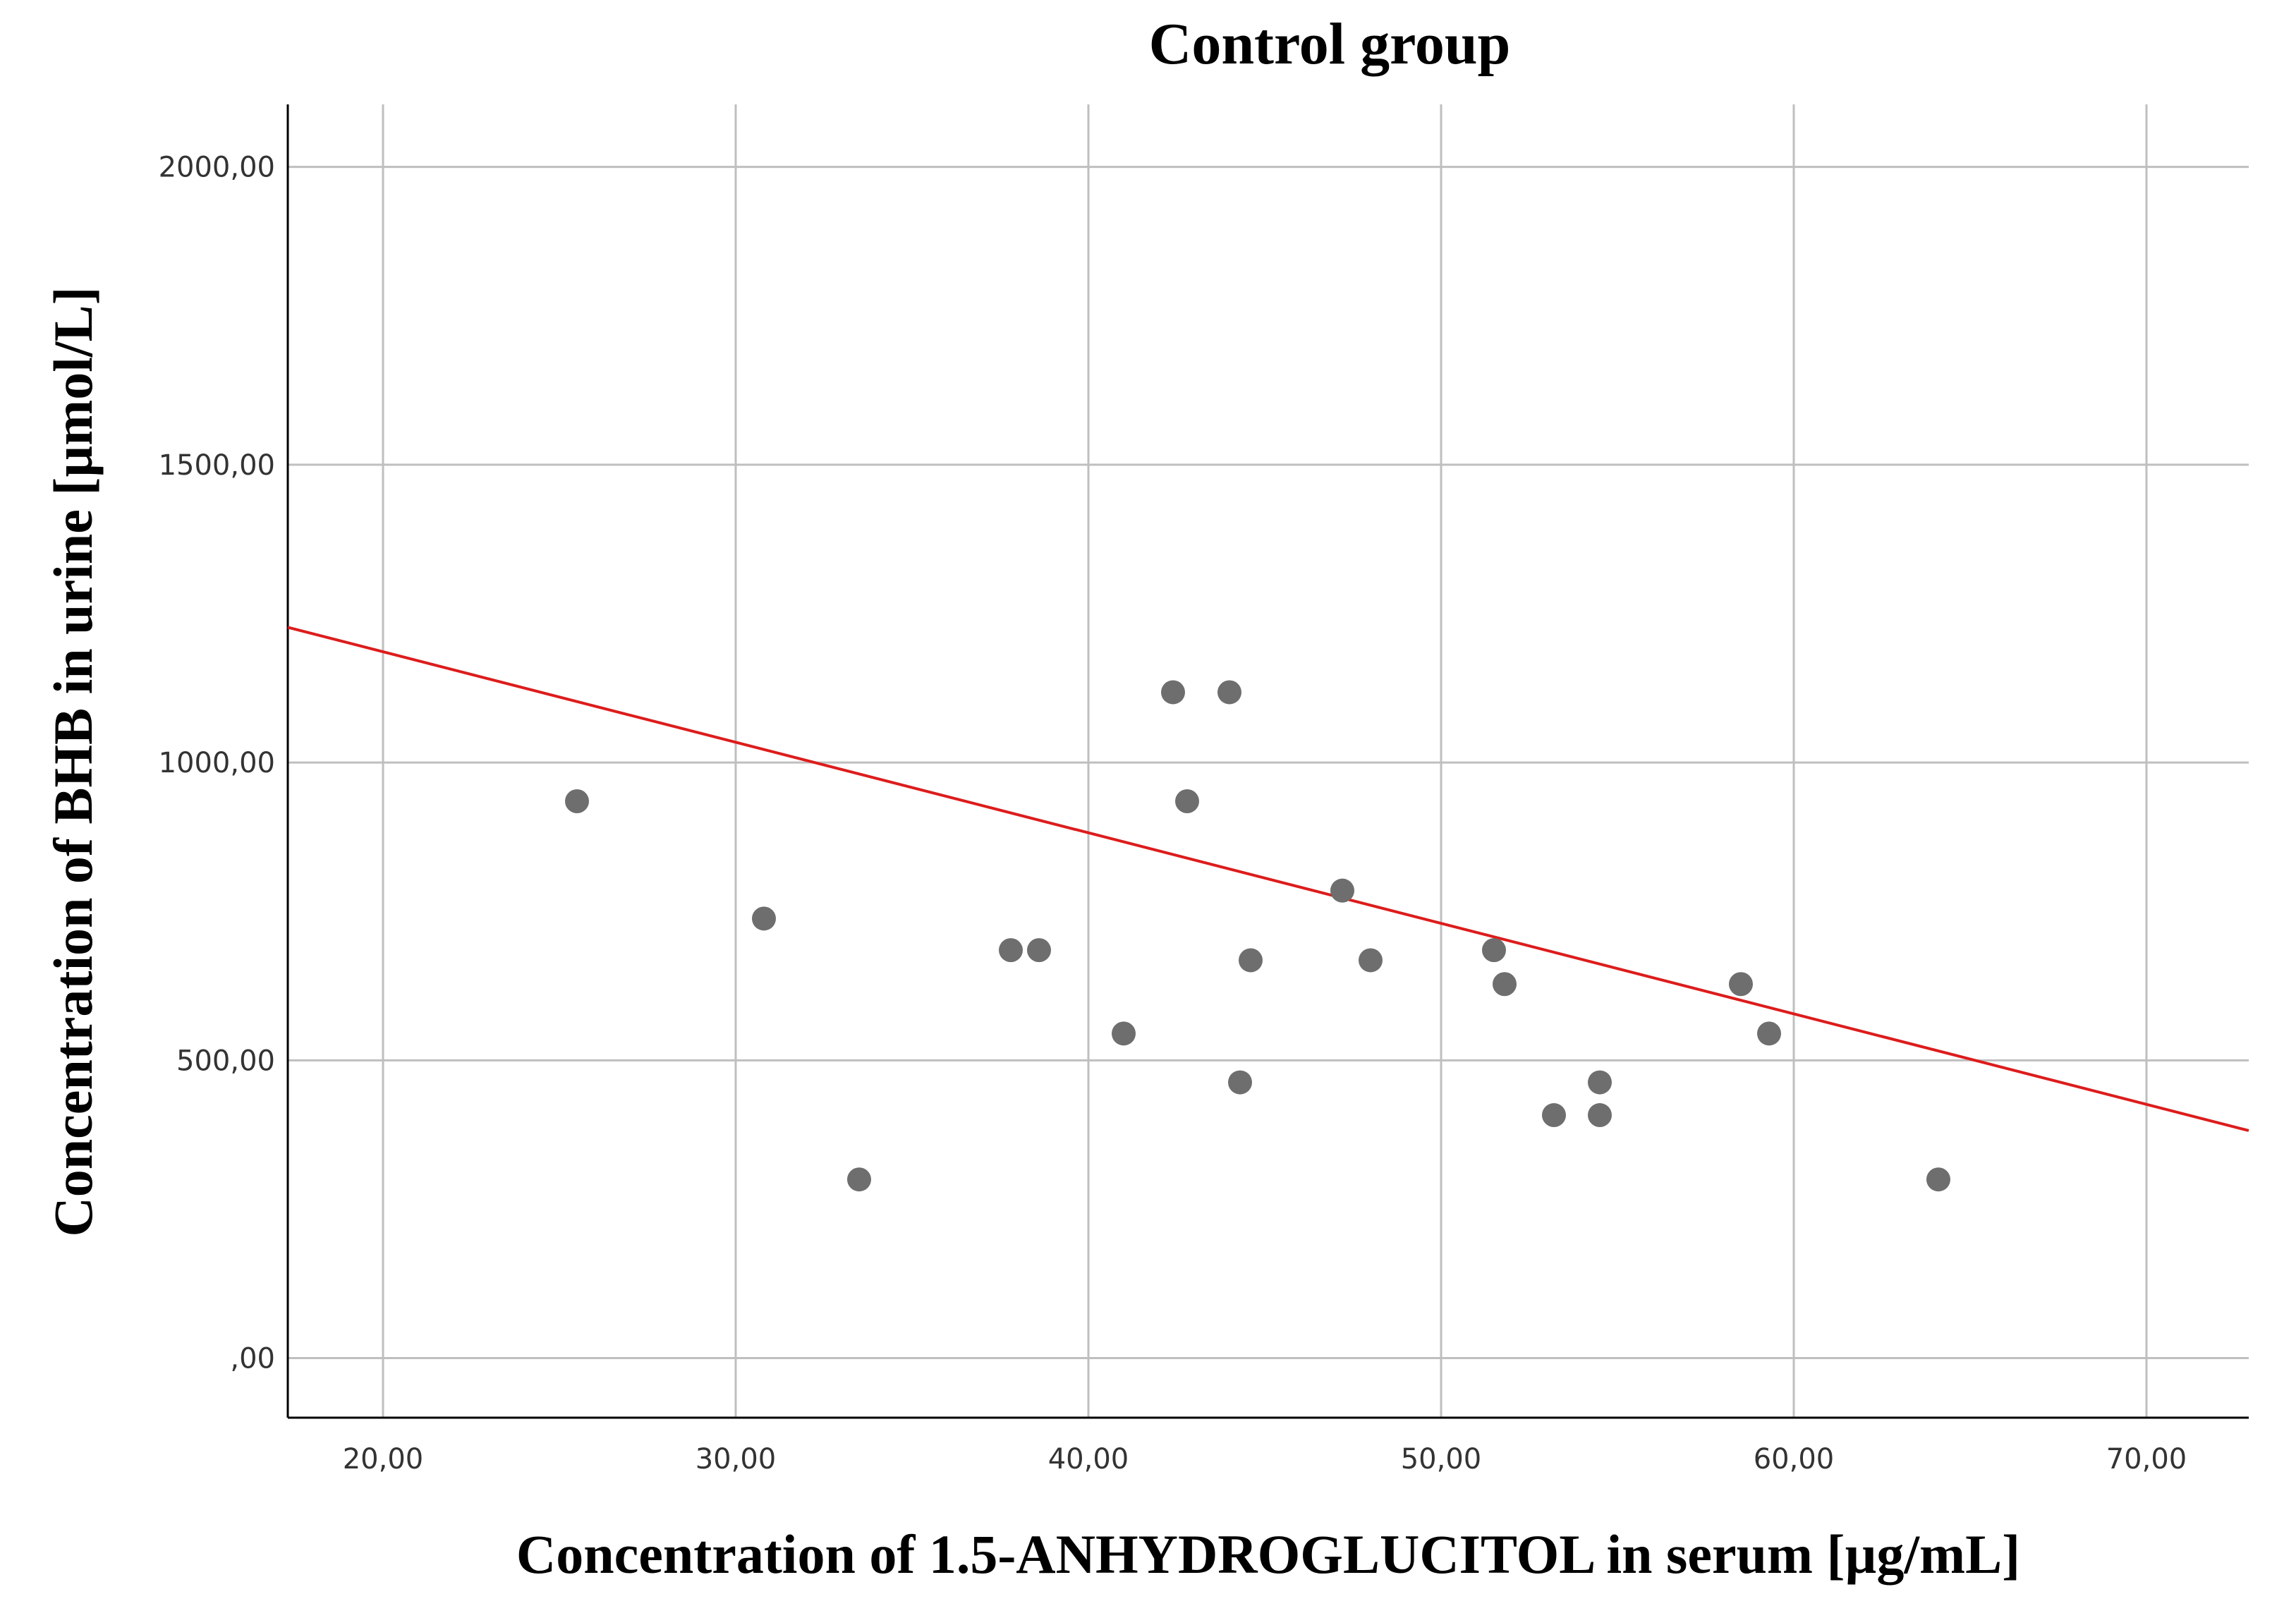  What do you see at coordinates (73, 761) in the screenshot?
I see `y-axis-label: Concentration of BHB in urine [µmol/L]` at bounding box center [73, 761].